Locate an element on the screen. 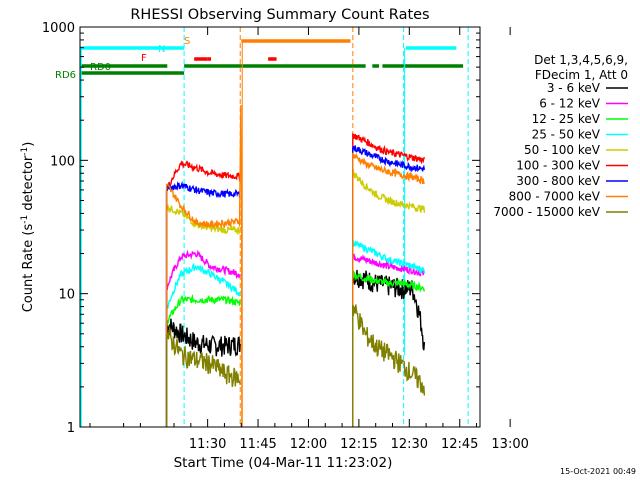 The image size is (640, 480). legend-label-2: 12 - 25 keV is located at coordinates (566, 119).